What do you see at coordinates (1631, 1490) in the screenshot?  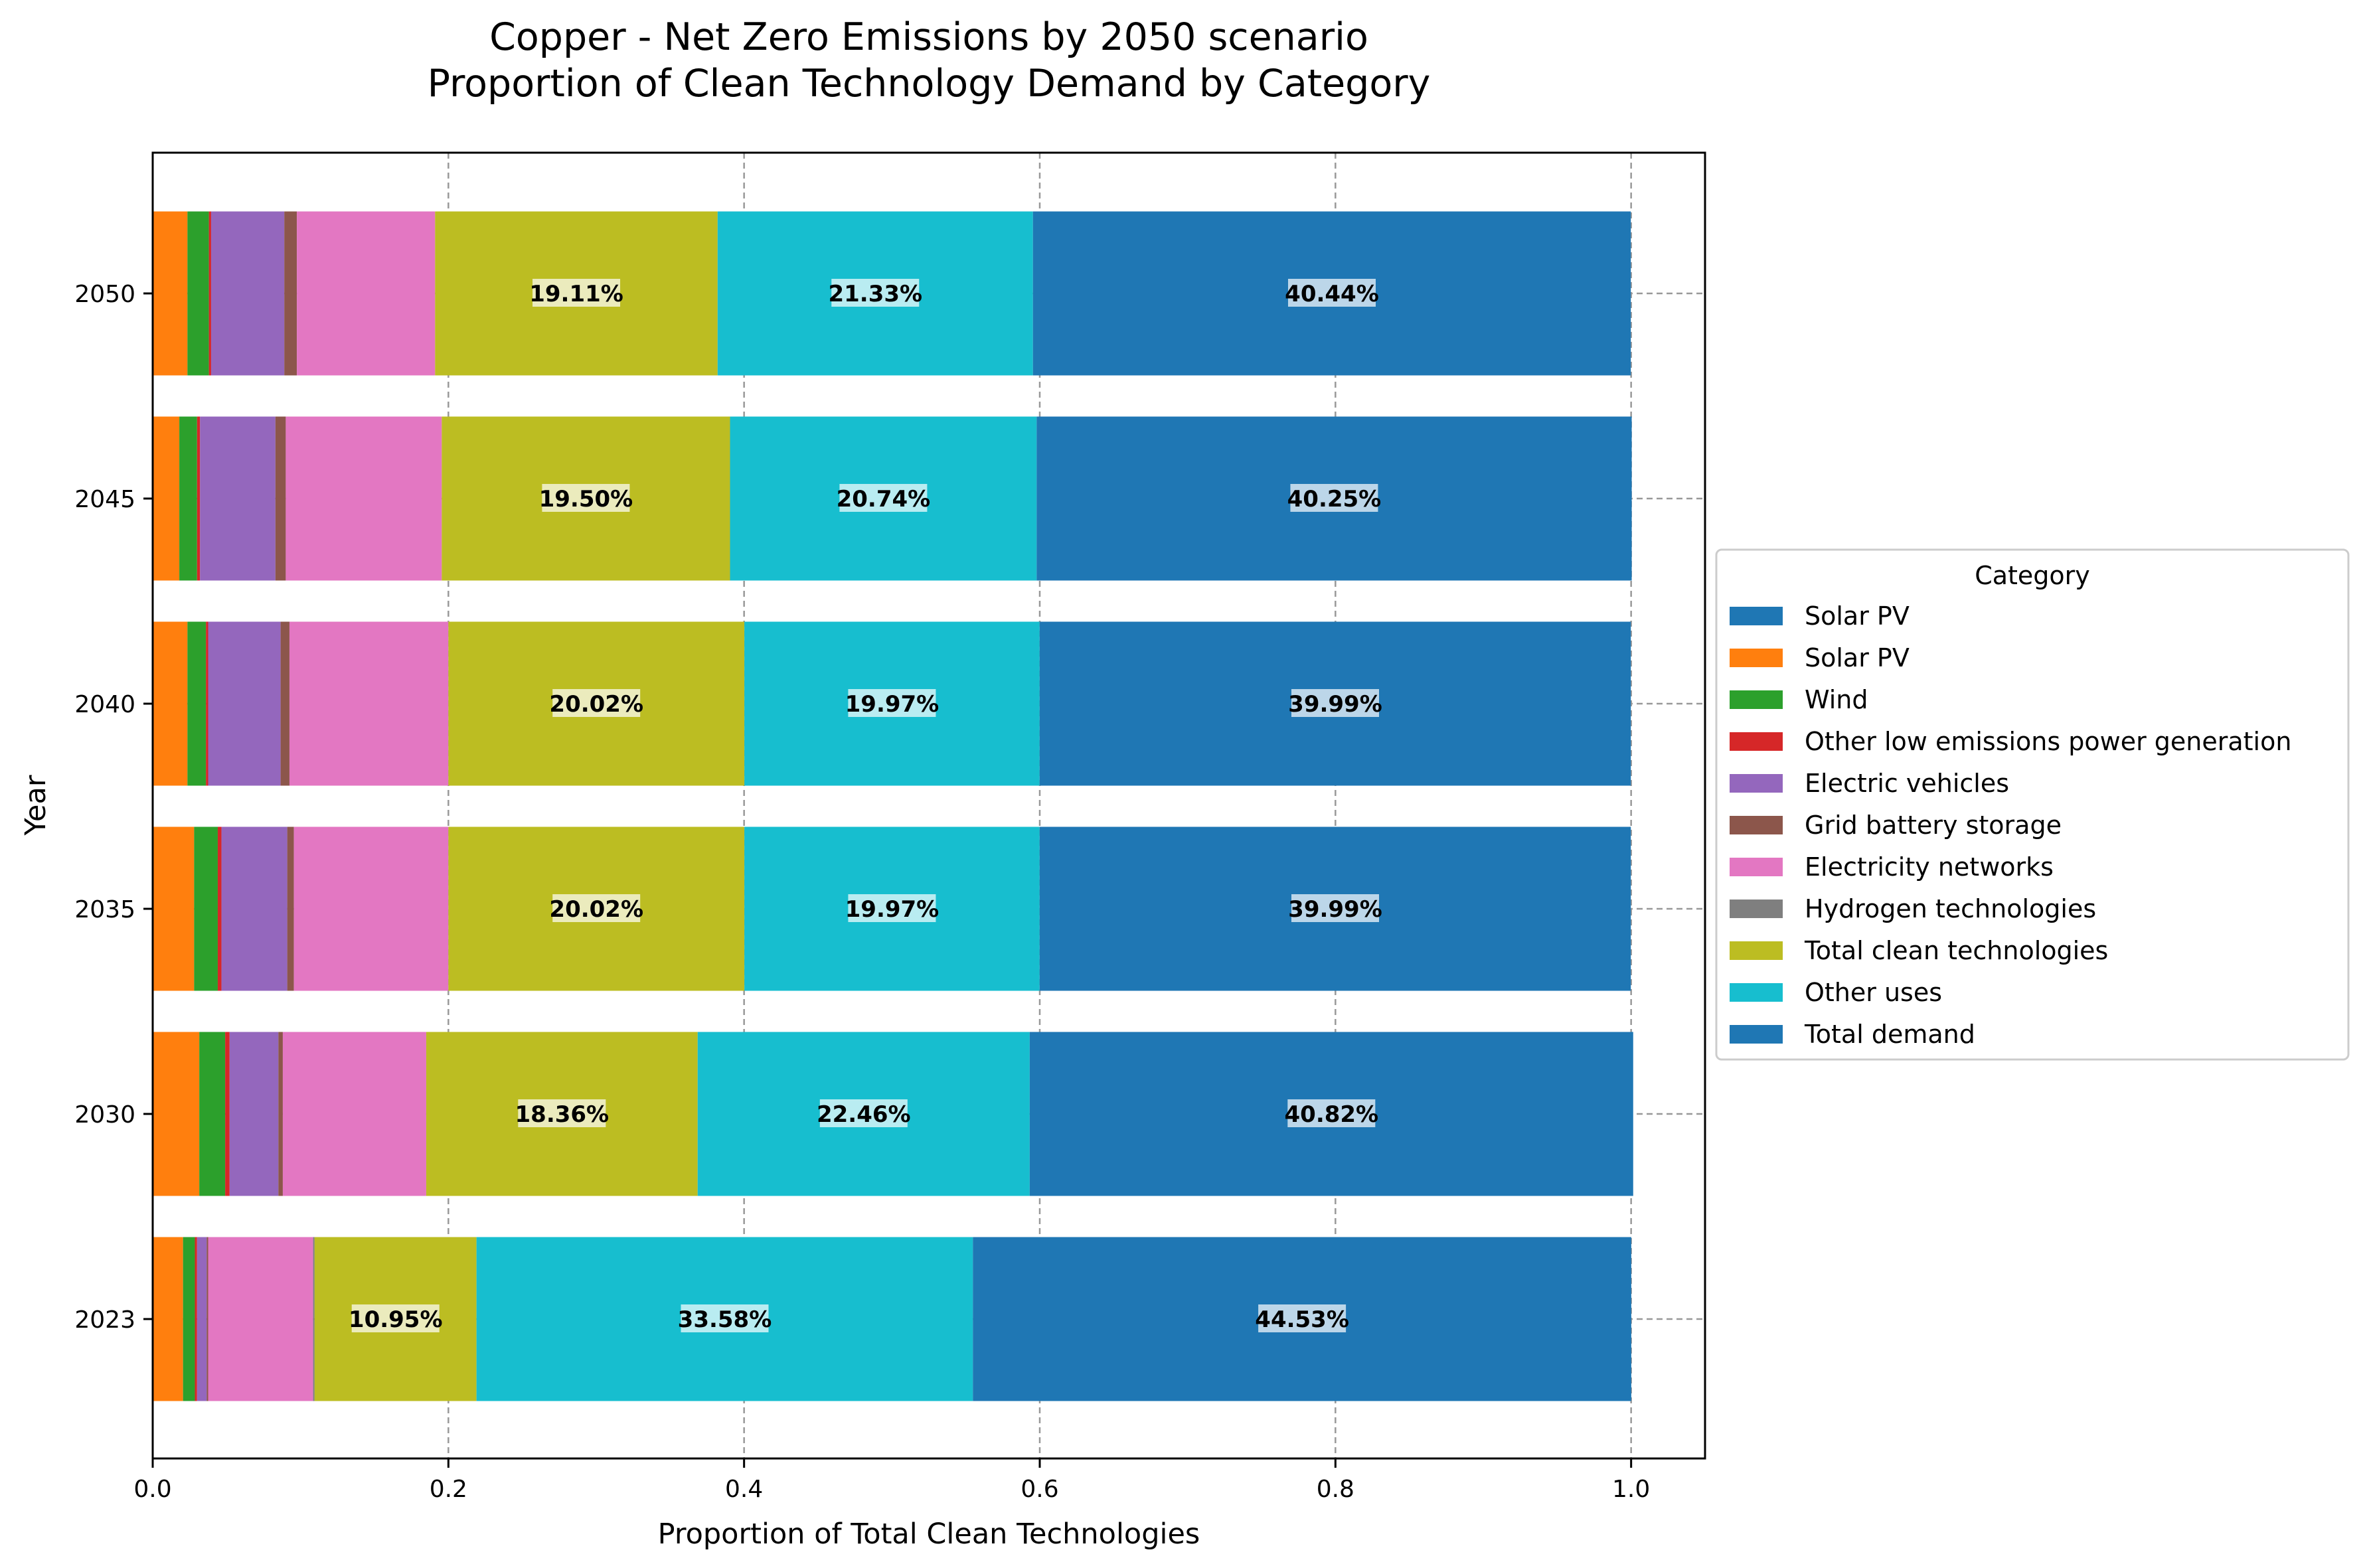 I see `x-tick-label: 1.0` at bounding box center [1631, 1490].